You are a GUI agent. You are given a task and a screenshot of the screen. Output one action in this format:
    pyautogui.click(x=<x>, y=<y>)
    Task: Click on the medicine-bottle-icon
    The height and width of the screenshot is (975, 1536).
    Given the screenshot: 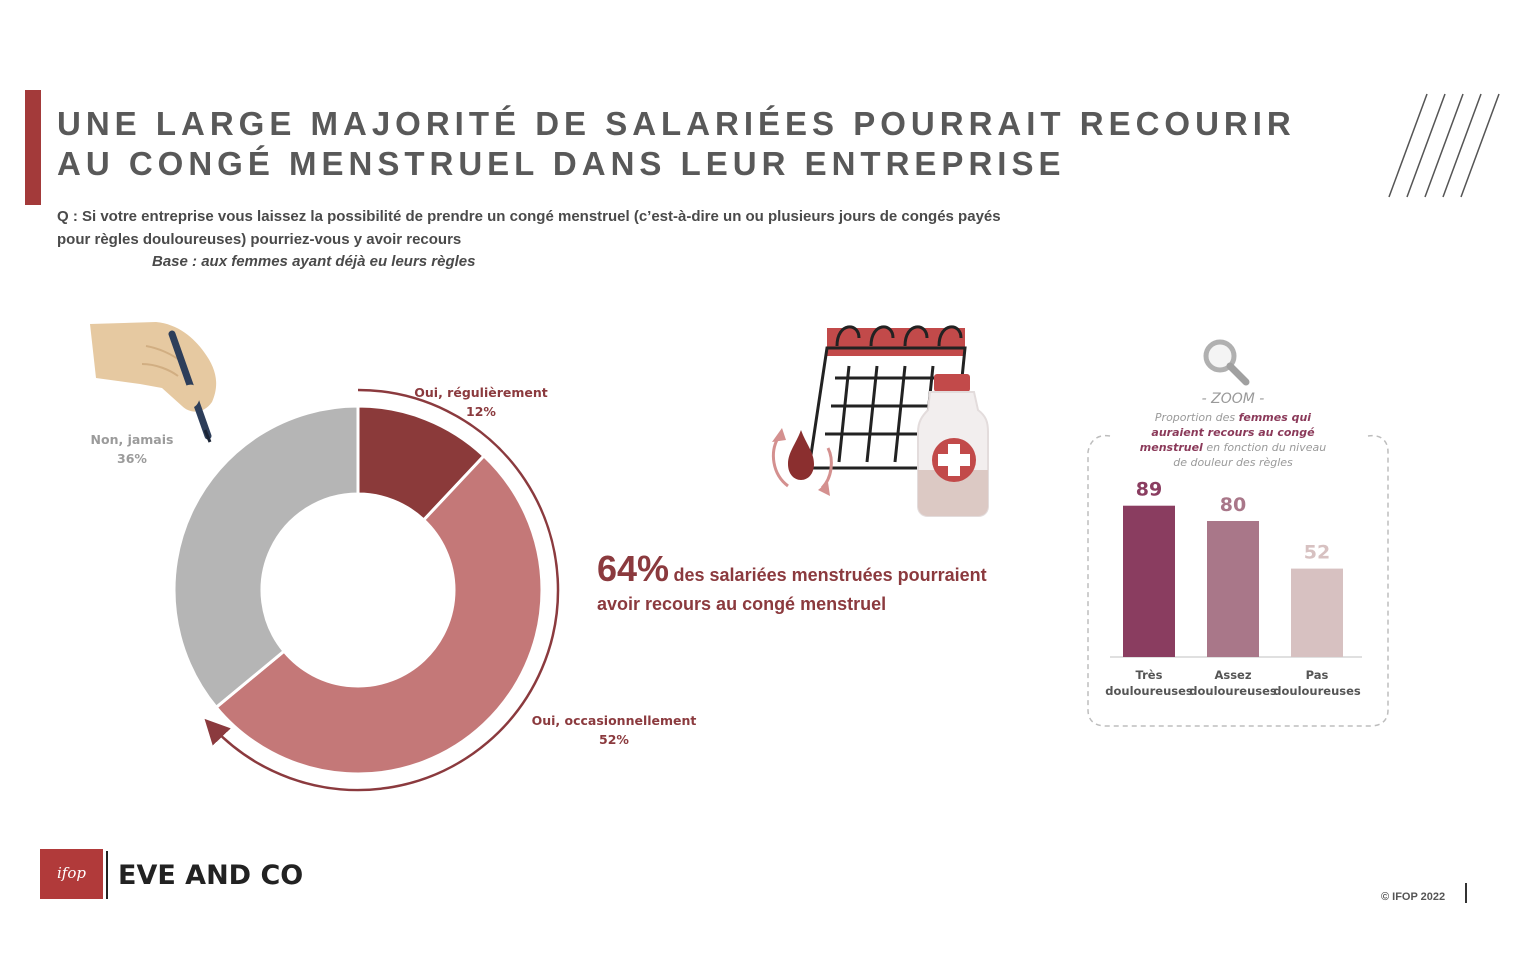 What is the action you would take?
    pyautogui.click(x=953, y=445)
    